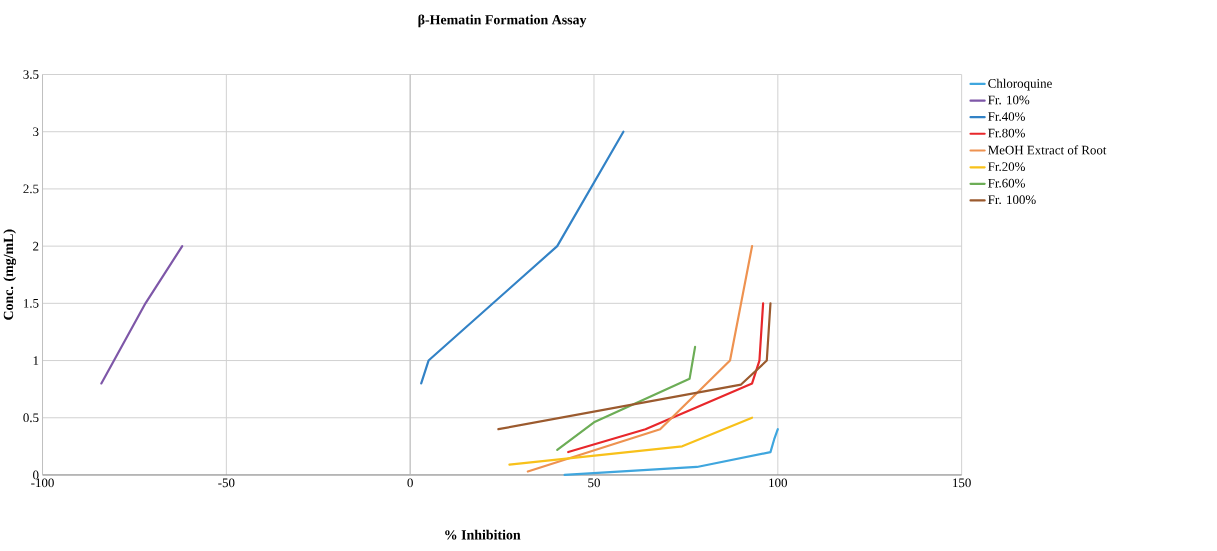 This screenshot has width=1217, height=551. What do you see at coordinates (1006, 116) in the screenshot?
I see `legend-label: Fr.40%` at bounding box center [1006, 116].